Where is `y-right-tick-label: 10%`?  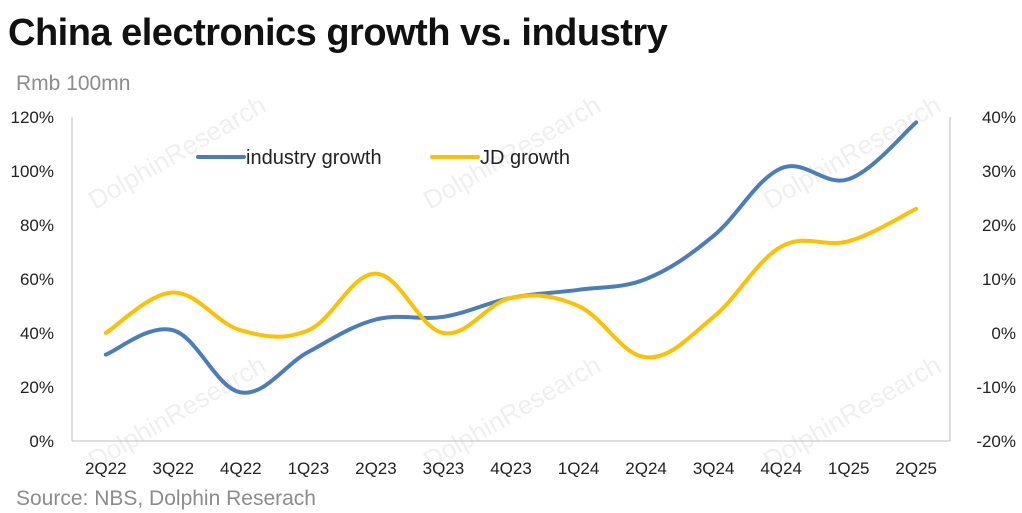 y-right-tick-label: 10% is located at coordinates (999, 279).